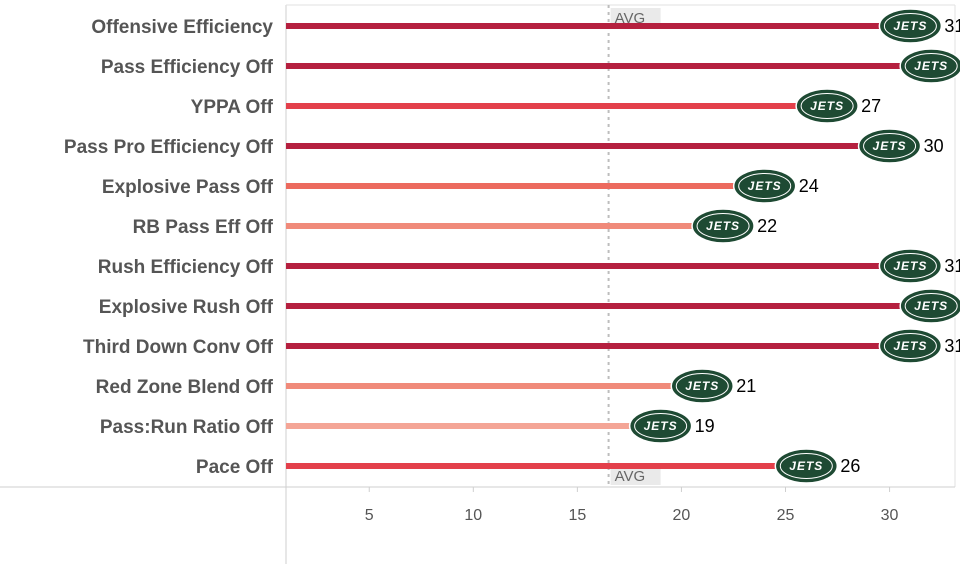  What do you see at coordinates (767, 226) in the screenshot?
I see `value-label: 22` at bounding box center [767, 226].